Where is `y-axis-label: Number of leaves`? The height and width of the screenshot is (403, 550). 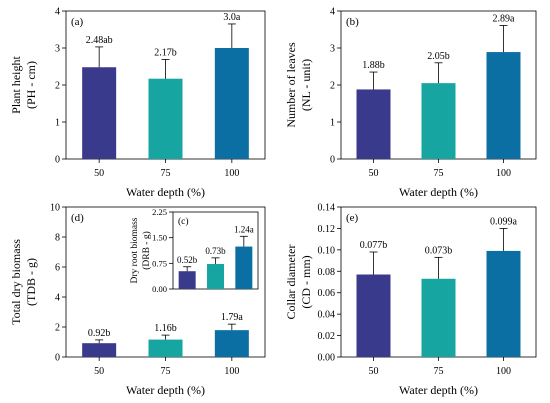 y-axis-label: Number of leaves is located at coordinates (291, 85).